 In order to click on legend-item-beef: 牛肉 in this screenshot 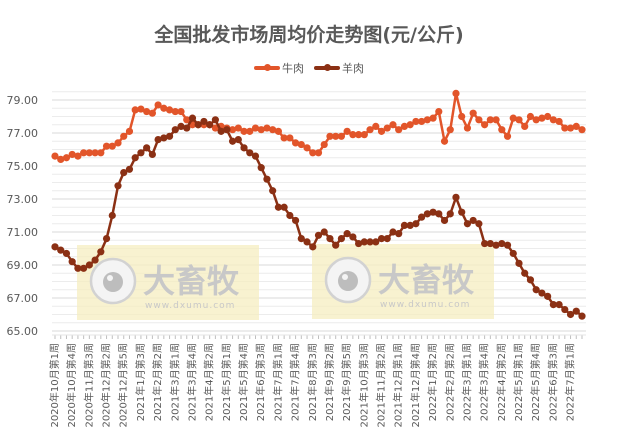, I will do `click(279, 68)`.